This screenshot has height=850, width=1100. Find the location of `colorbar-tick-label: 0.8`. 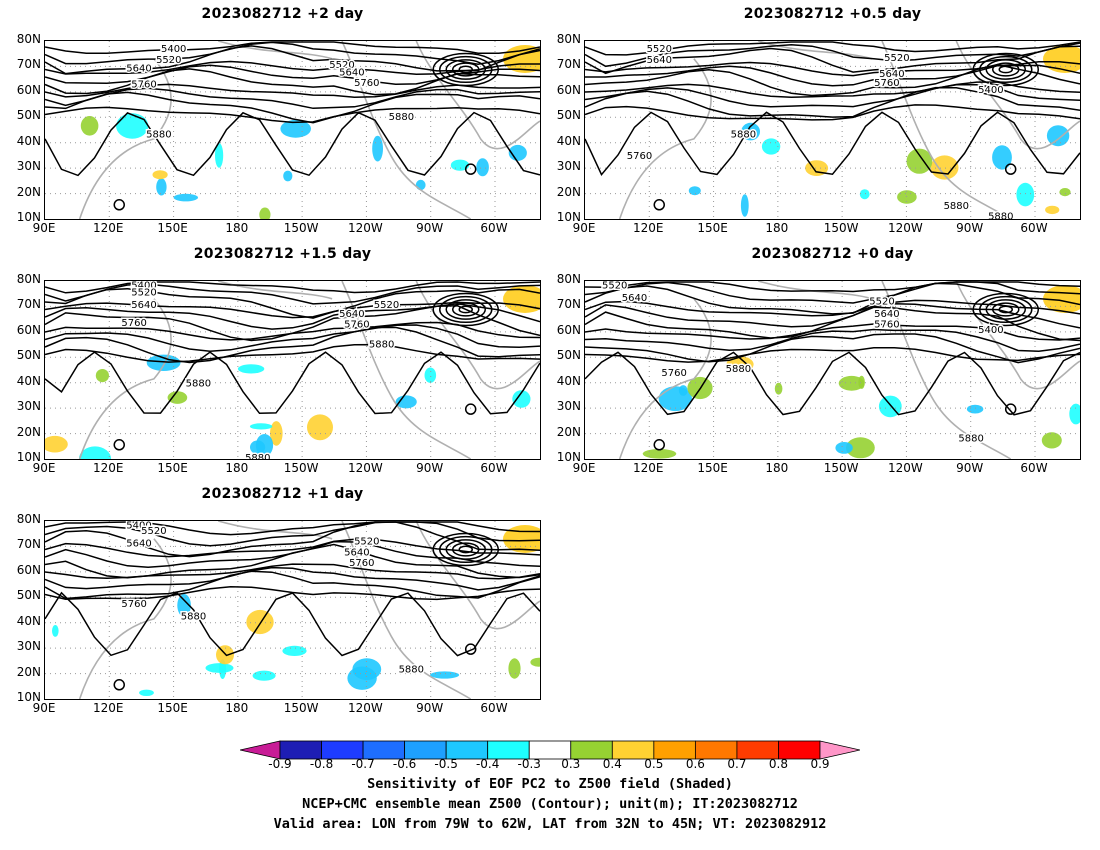

colorbar-tick-label: 0.8 is located at coordinates (778, 764).